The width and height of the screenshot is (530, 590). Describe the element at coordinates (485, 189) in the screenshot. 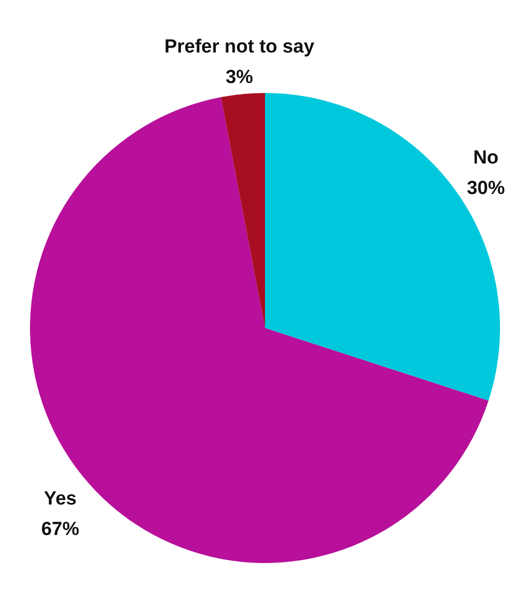

I see `data-label: 30%` at that location.